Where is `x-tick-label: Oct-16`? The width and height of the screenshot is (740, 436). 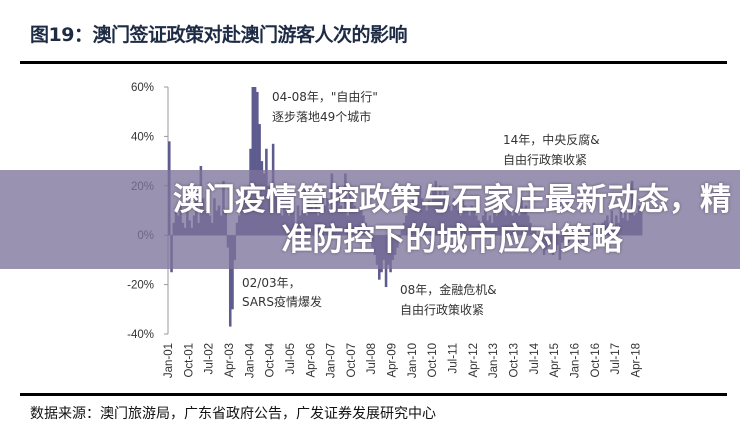
x-tick-label: Oct-16 is located at coordinates (596, 360).